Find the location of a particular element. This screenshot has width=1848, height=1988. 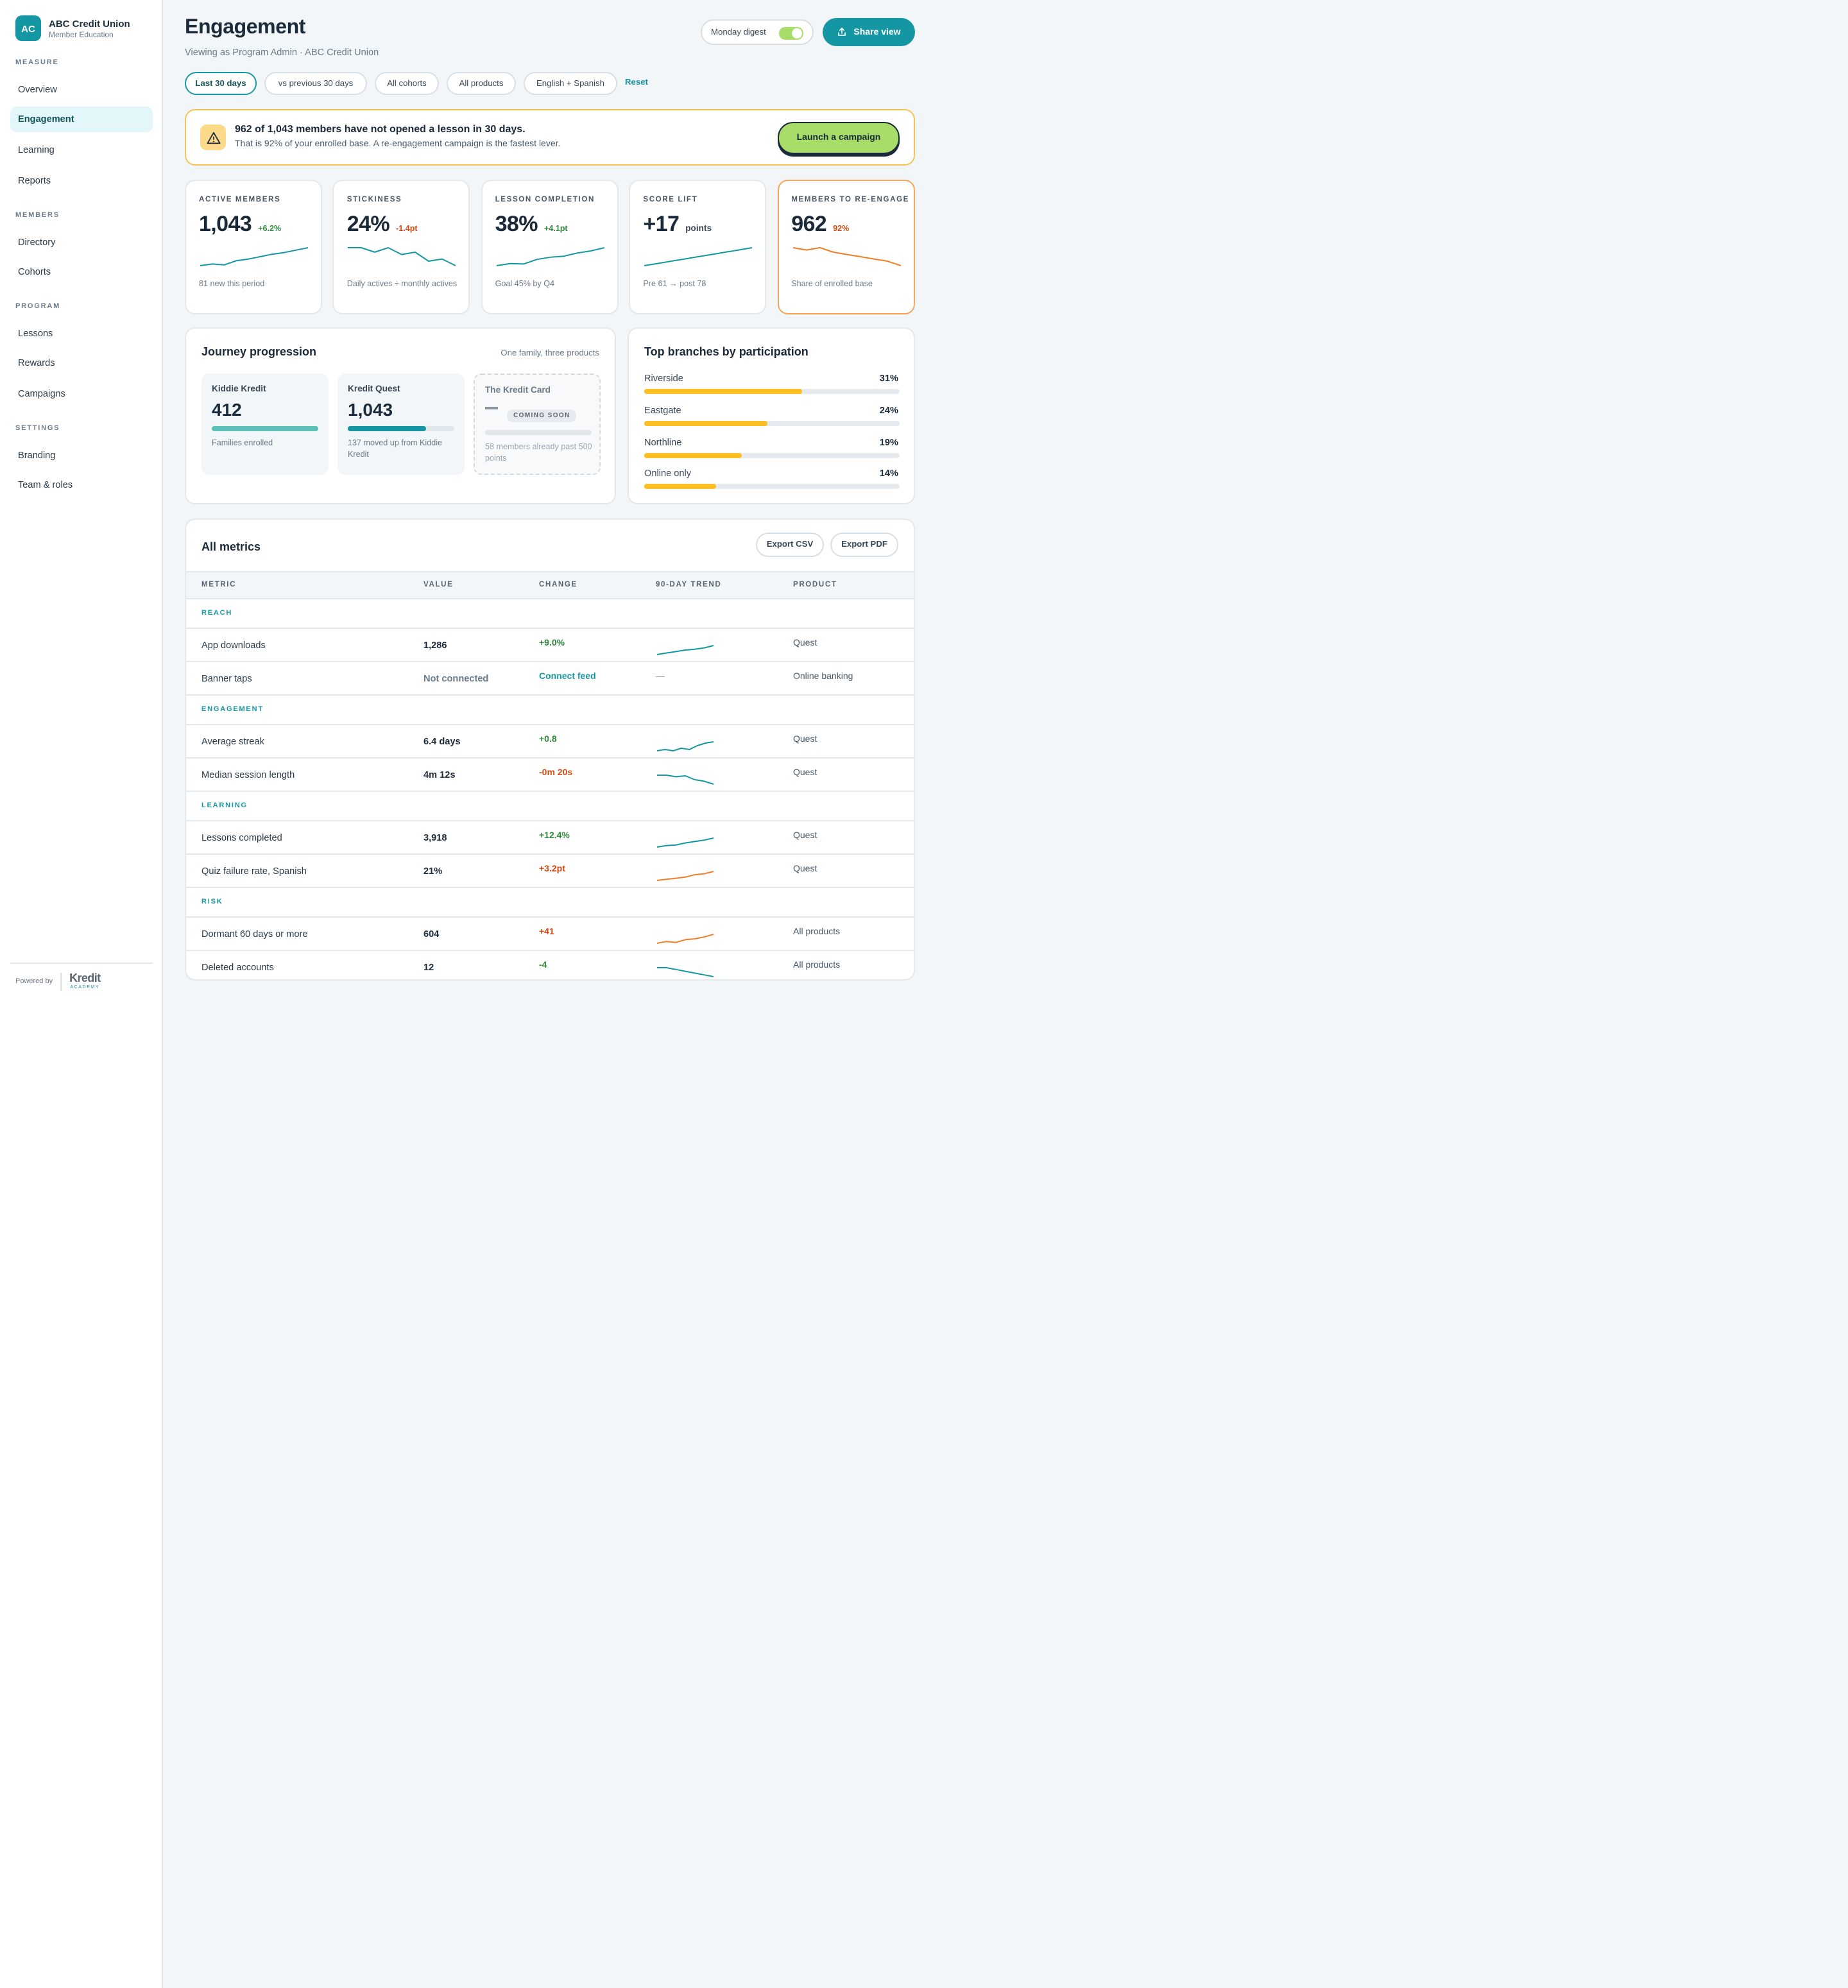

metric-name: Banner taps is located at coordinates (227, 678).